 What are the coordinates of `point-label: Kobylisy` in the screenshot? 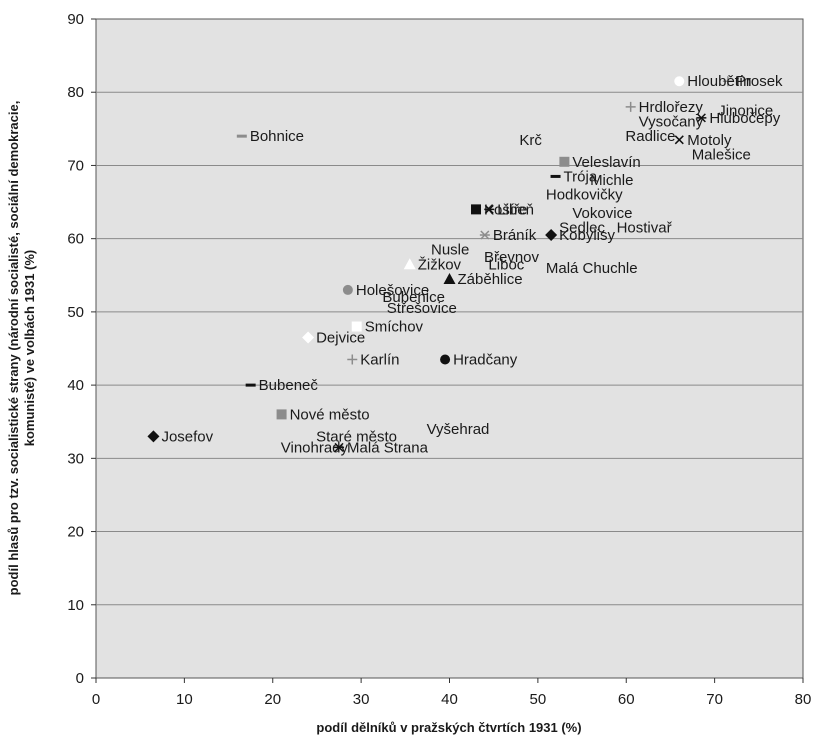 It's located at (587, 235).